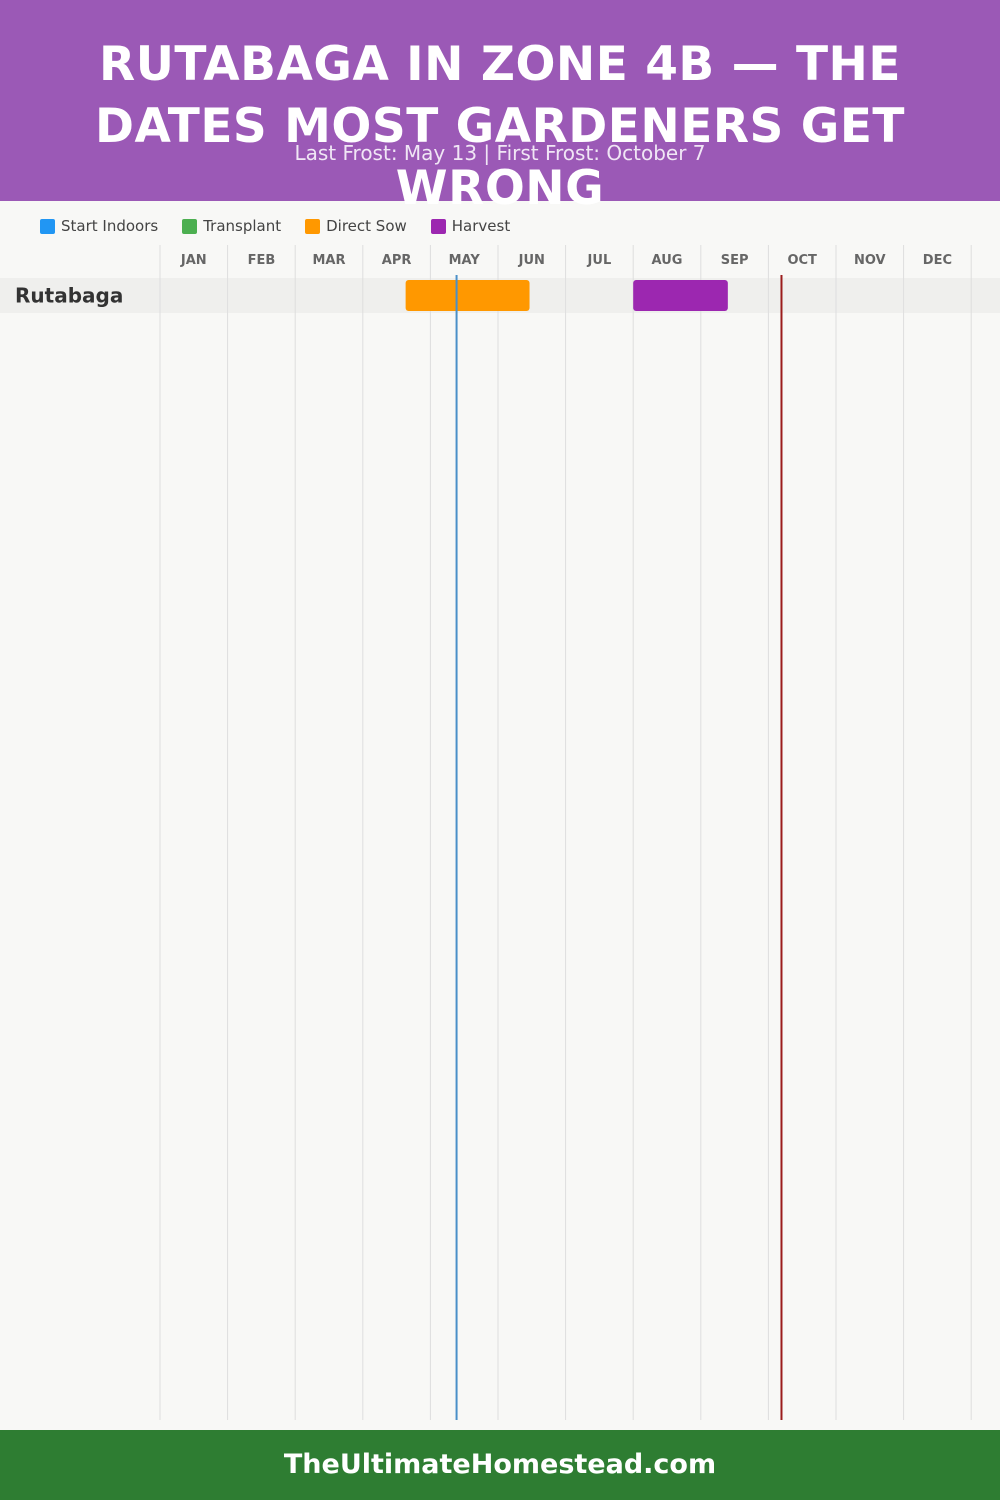 The height and width of the screenshot is (1500, 1000). I want to click on legend-item-harvest: Harvest, so click(470, 226).